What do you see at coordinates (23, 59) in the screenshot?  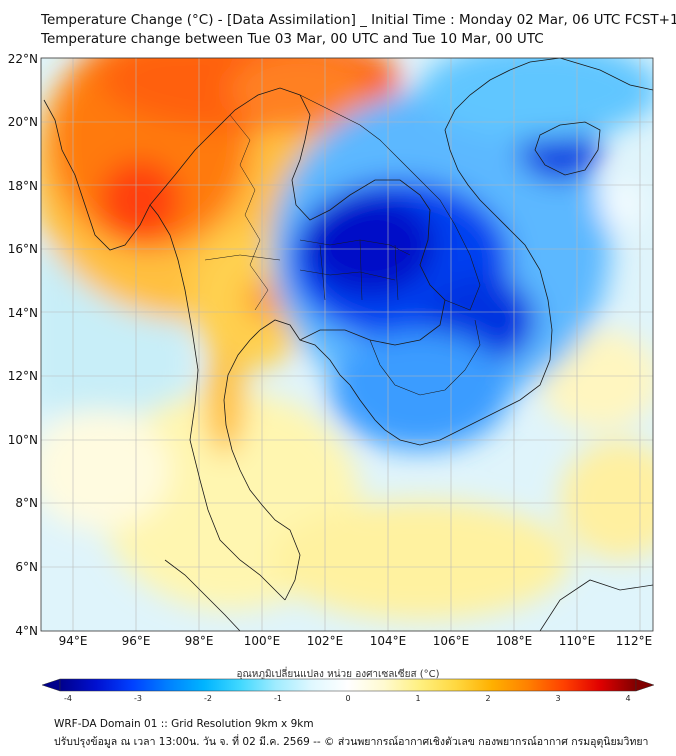 I see `lat-label: 22°N` at bounding box center [23, 59].